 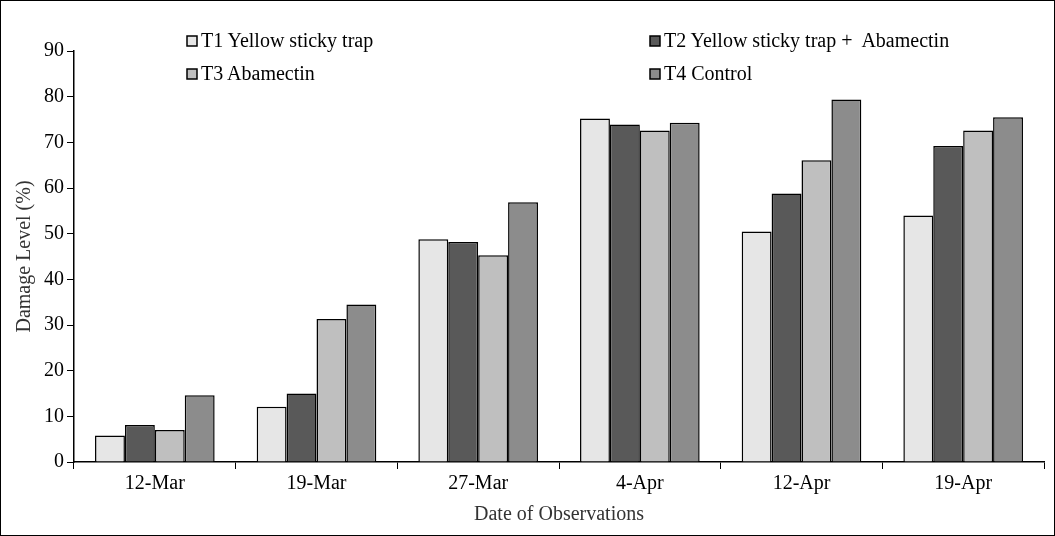 I want to click on legend-label: T2 Yellow sticky trap + Abamectin, so click(x=807, y=40).